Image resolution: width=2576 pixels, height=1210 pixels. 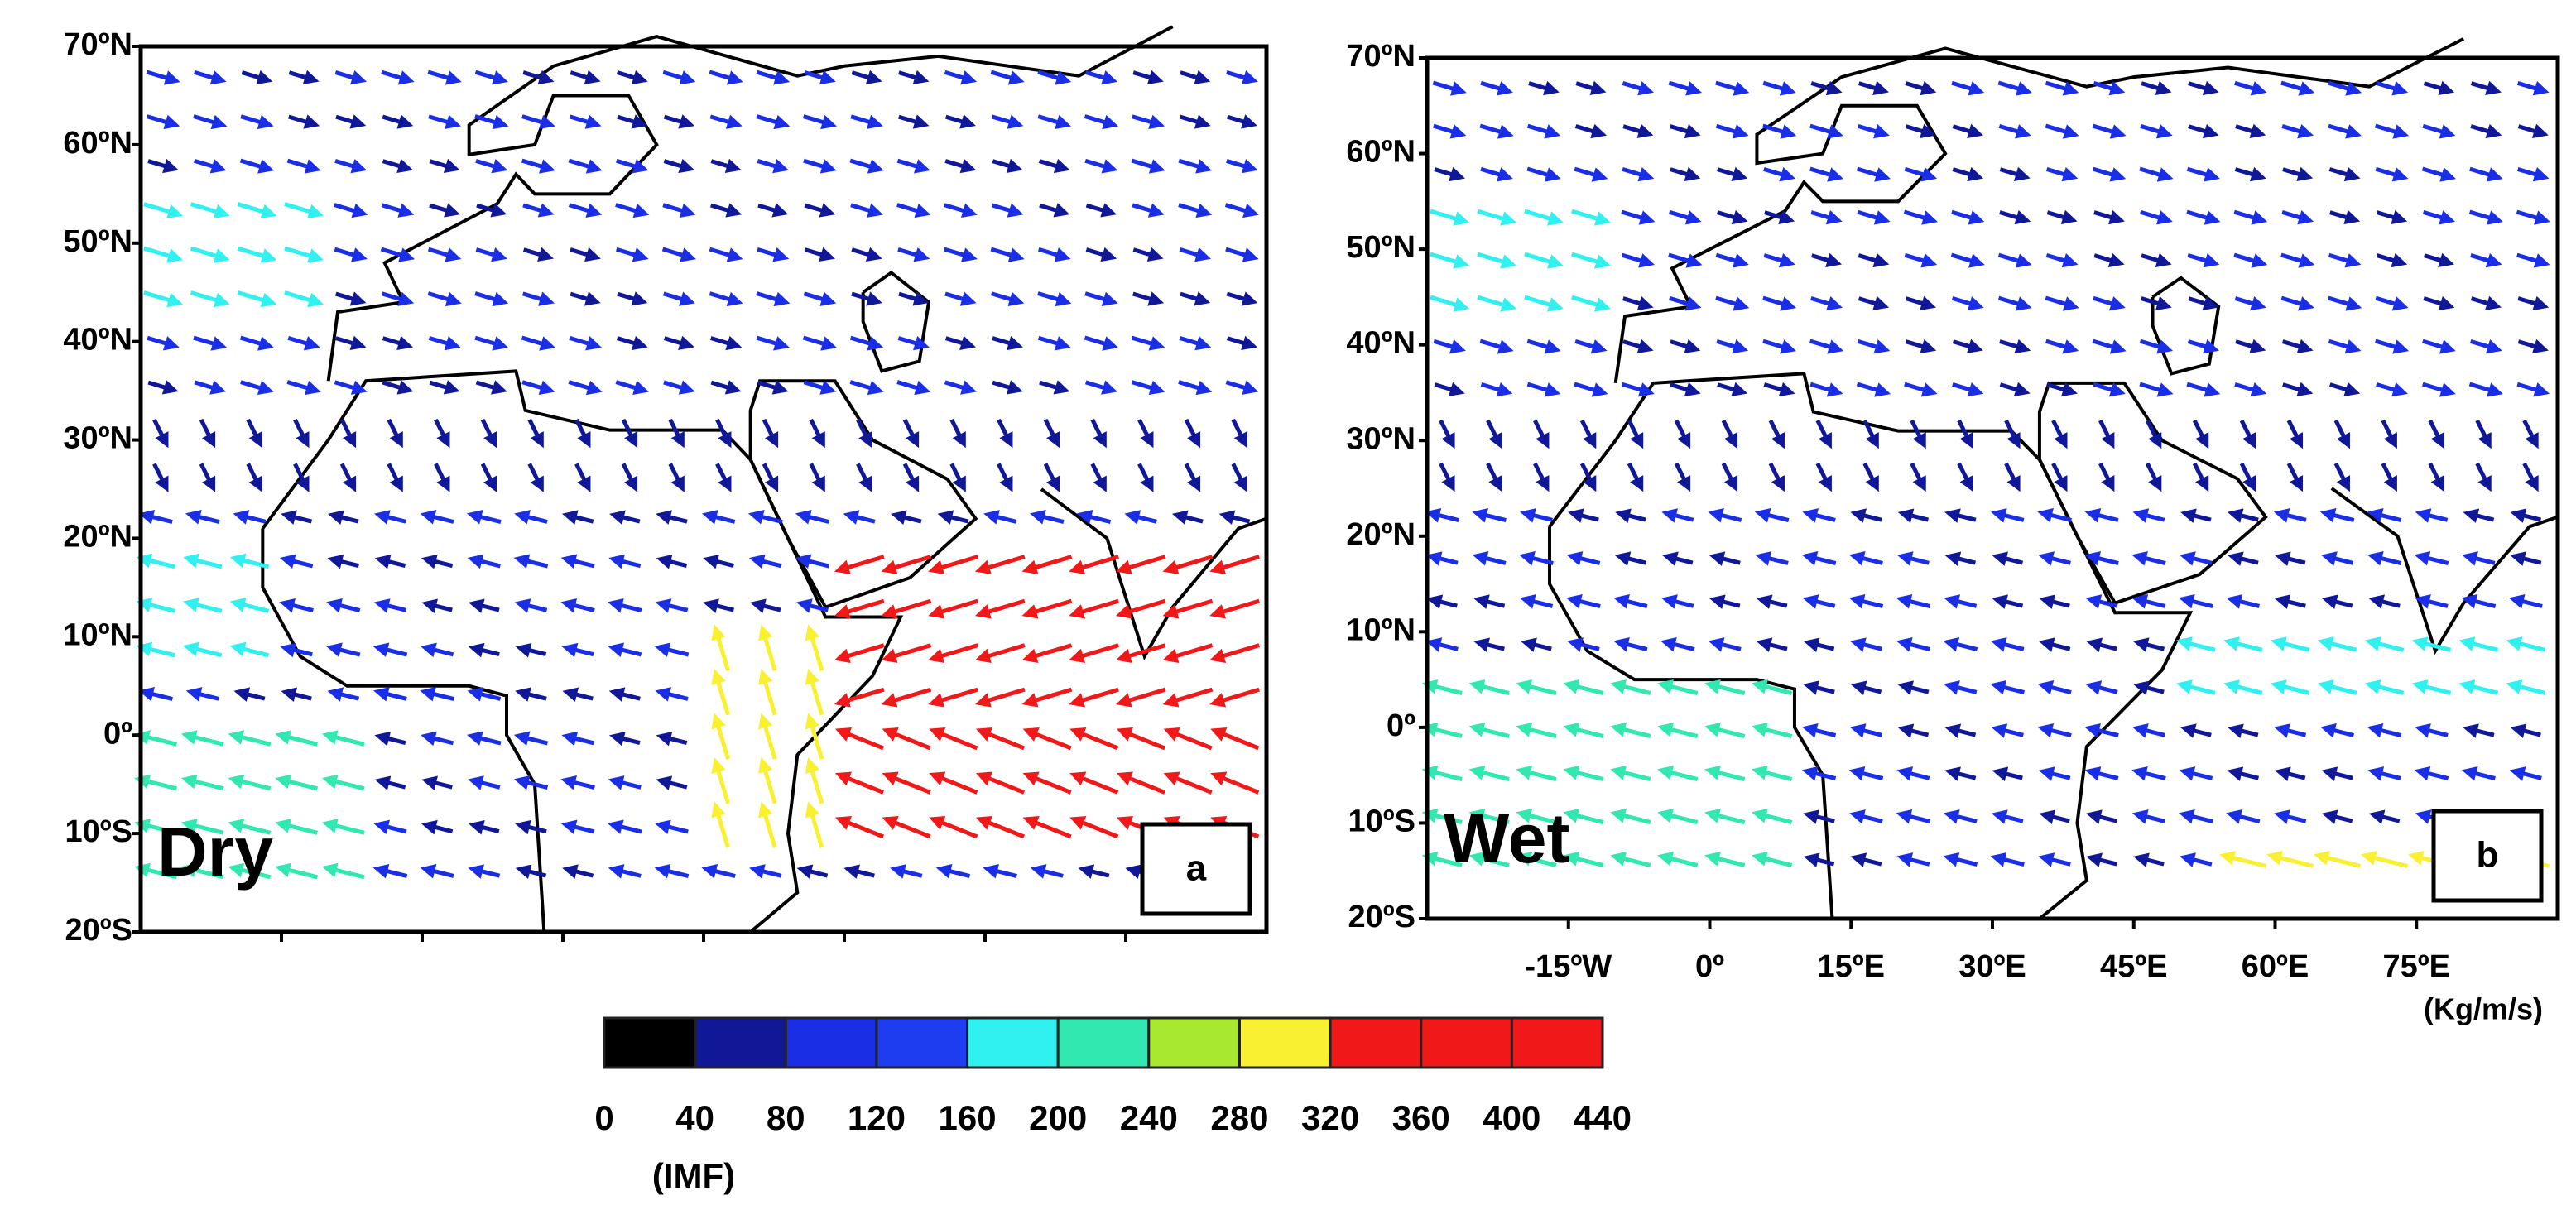 What do you see at coordinates (1380, 247) in the screenshot?
I see `lat-label: 50ºN` at bounding box center [1380, 247].